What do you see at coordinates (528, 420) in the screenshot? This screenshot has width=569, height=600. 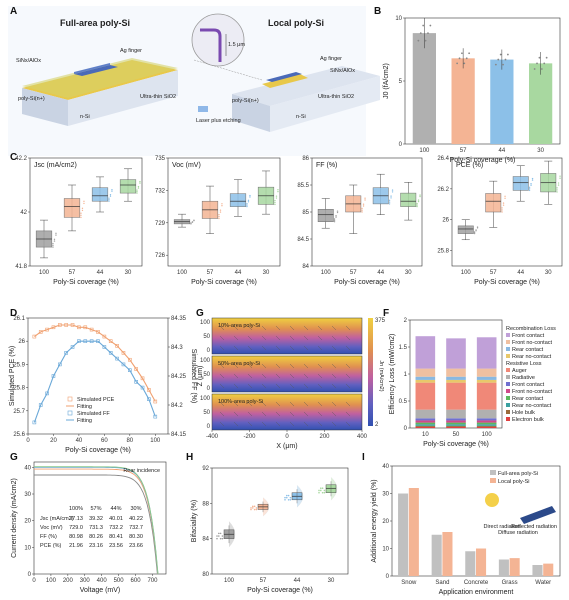 I see `panel-f-legend-label: Electron bulk` at bounding box center [528, 420].